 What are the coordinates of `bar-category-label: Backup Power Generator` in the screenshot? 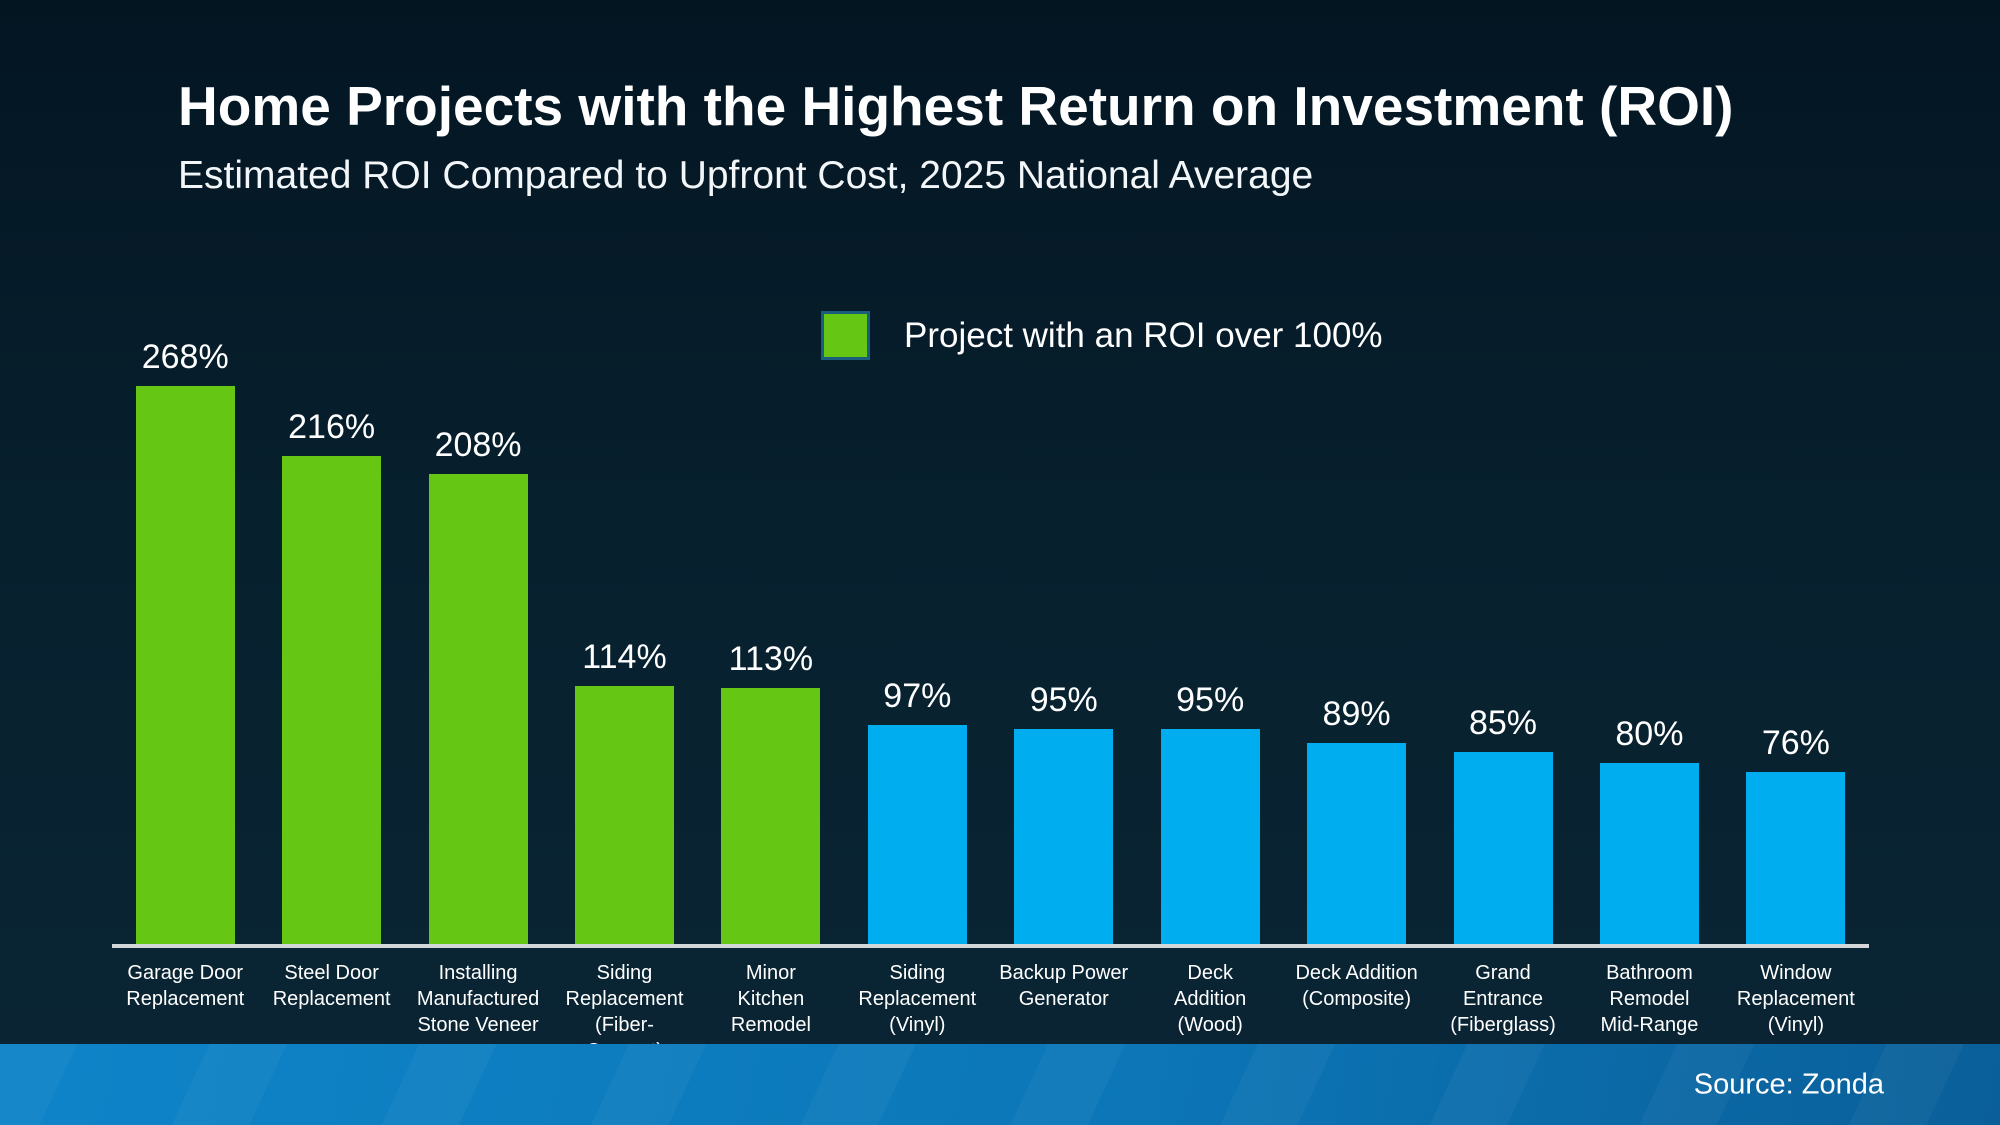 It's located at (1064, 986).